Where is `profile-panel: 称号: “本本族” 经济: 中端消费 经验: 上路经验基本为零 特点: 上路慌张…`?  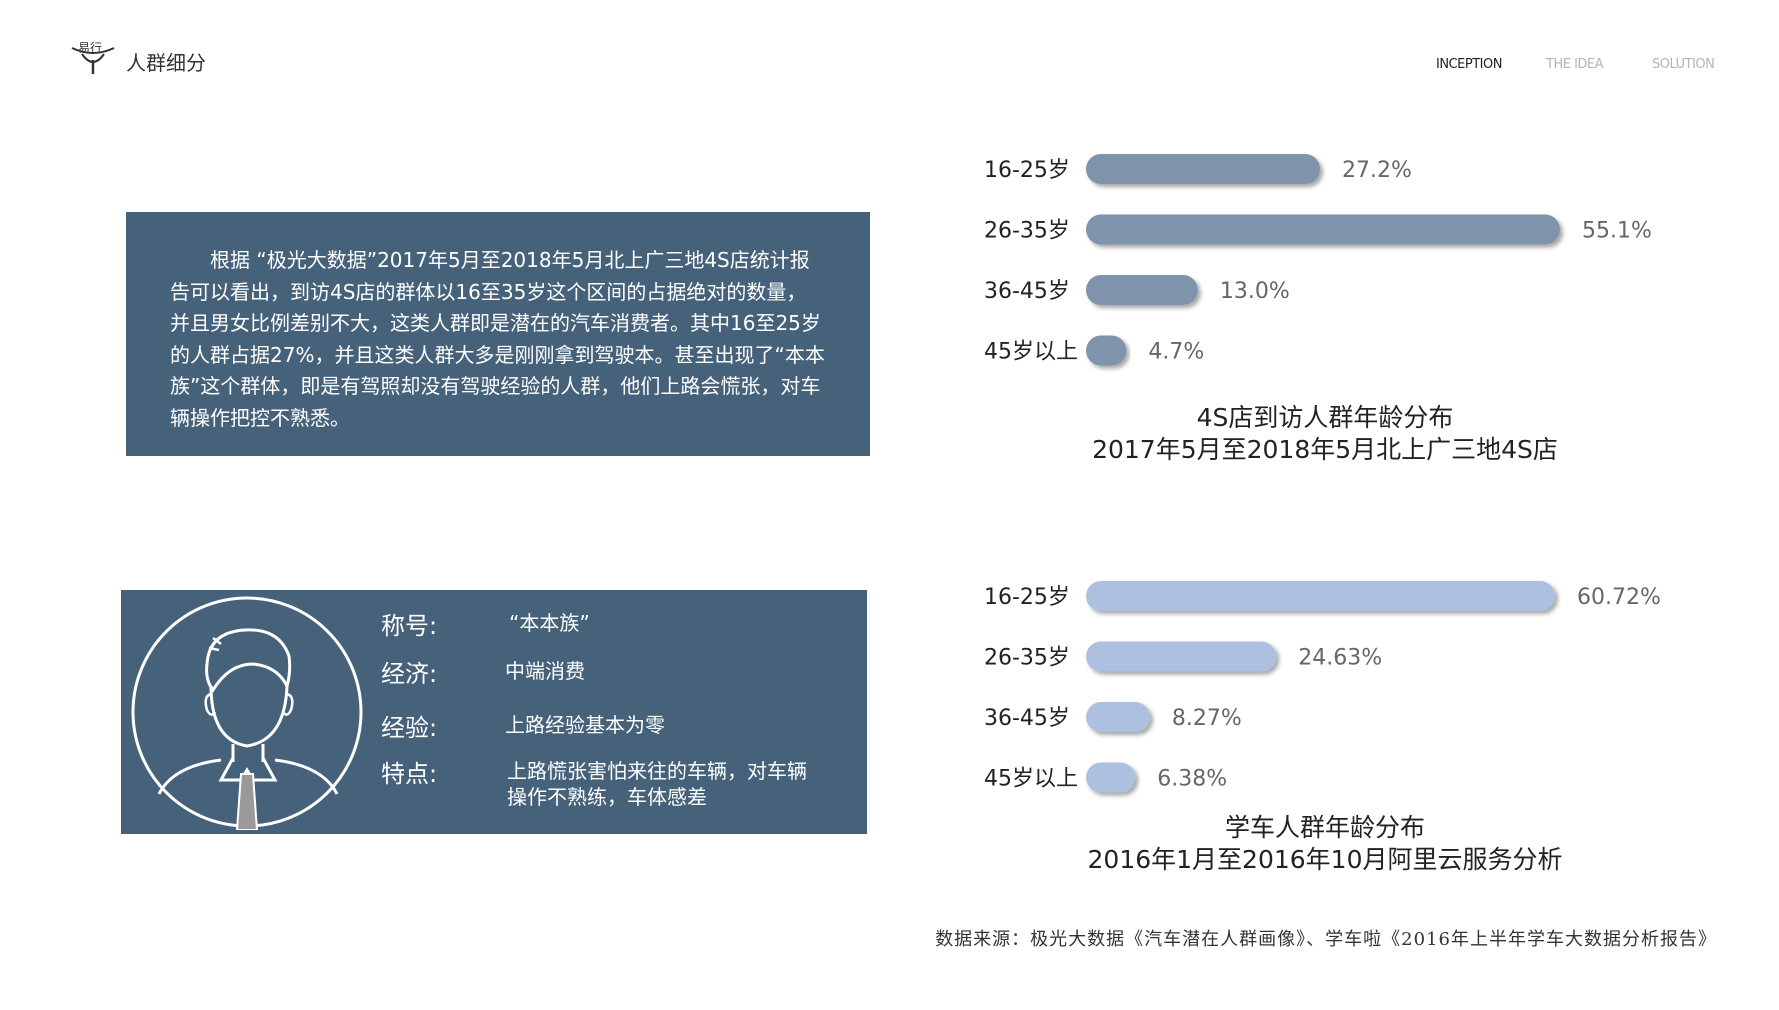 profile-panel: 称号: “本本族” 经济: 中端消费 经验: 上路经验基本为零 特点: 上路慌张… is located at coordinates (494, 712).